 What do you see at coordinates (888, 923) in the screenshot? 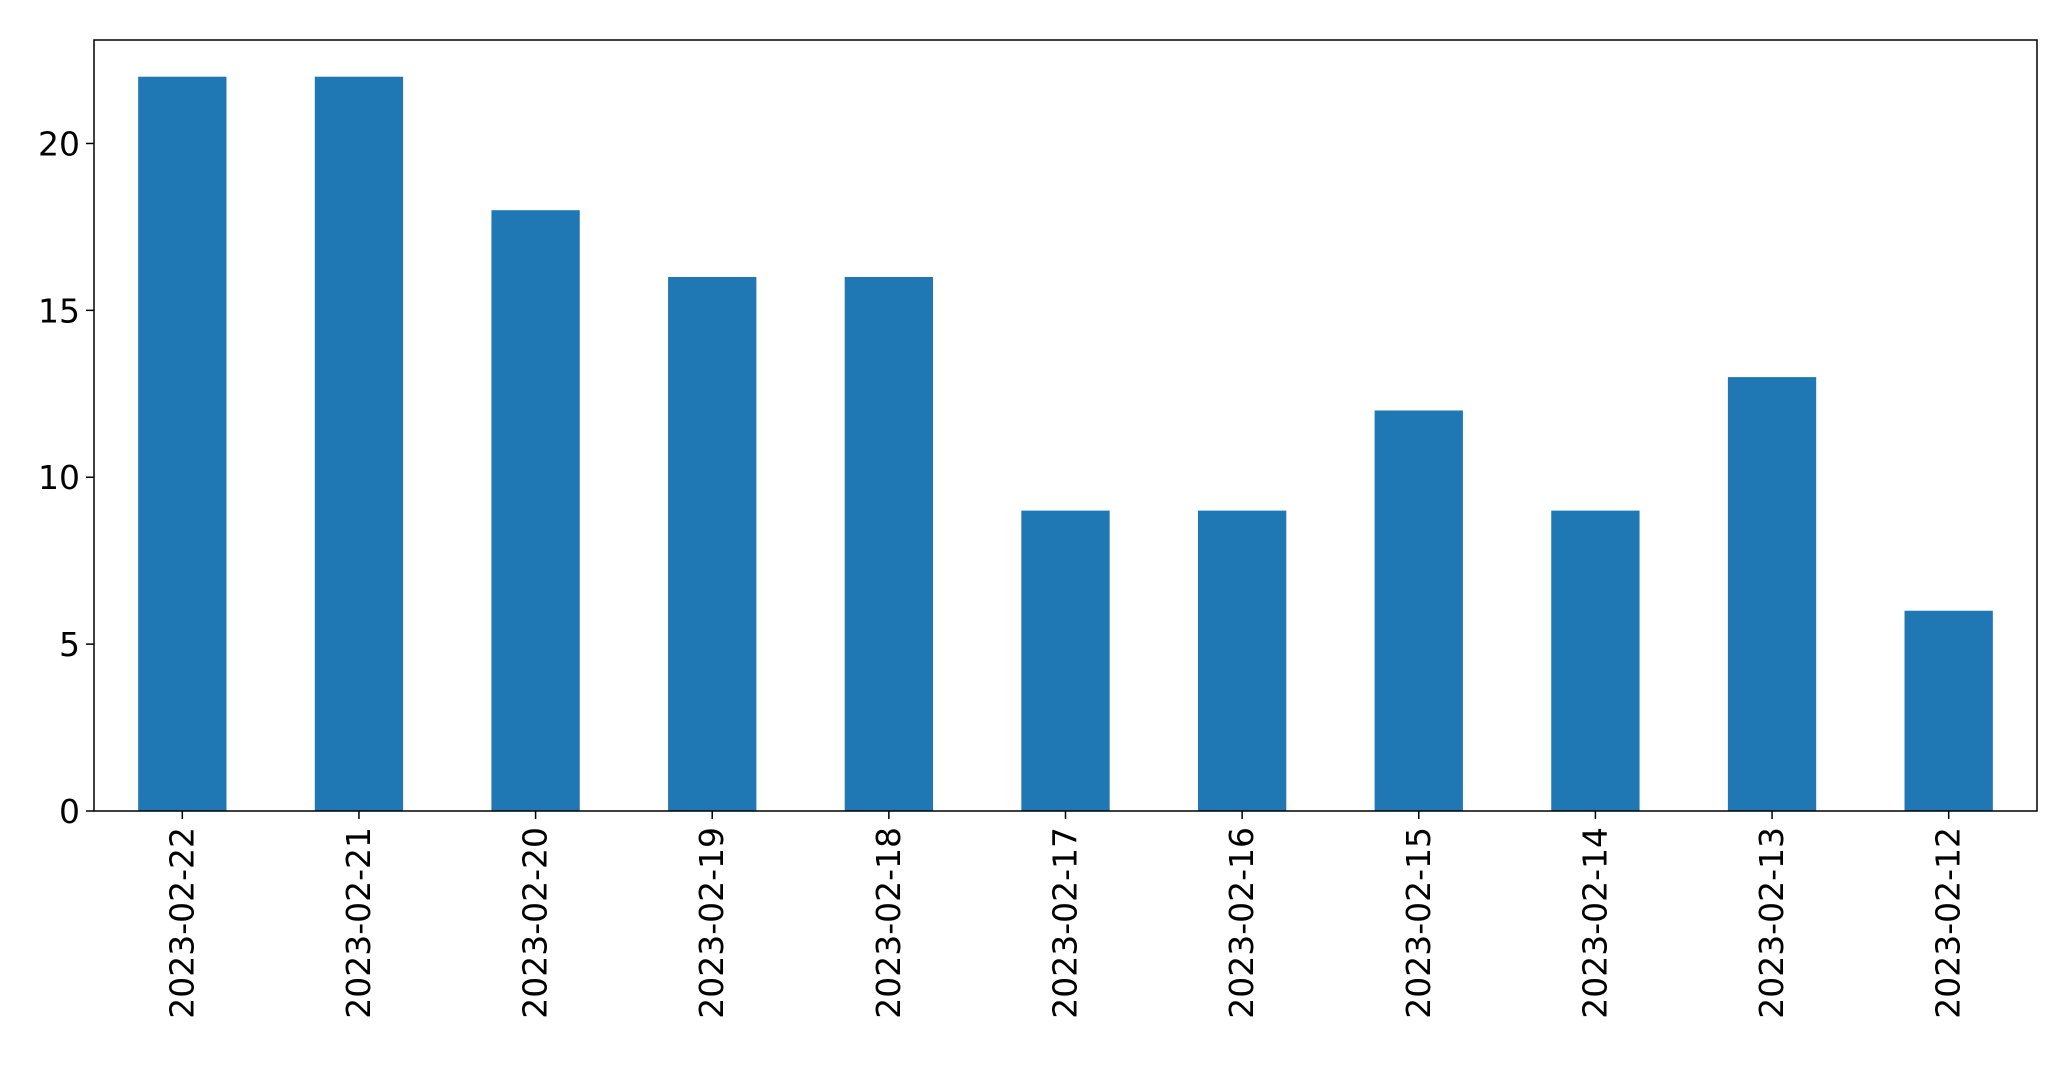
I see `x-tick-label: 2023-02-18` at bounding box center [888, 923].